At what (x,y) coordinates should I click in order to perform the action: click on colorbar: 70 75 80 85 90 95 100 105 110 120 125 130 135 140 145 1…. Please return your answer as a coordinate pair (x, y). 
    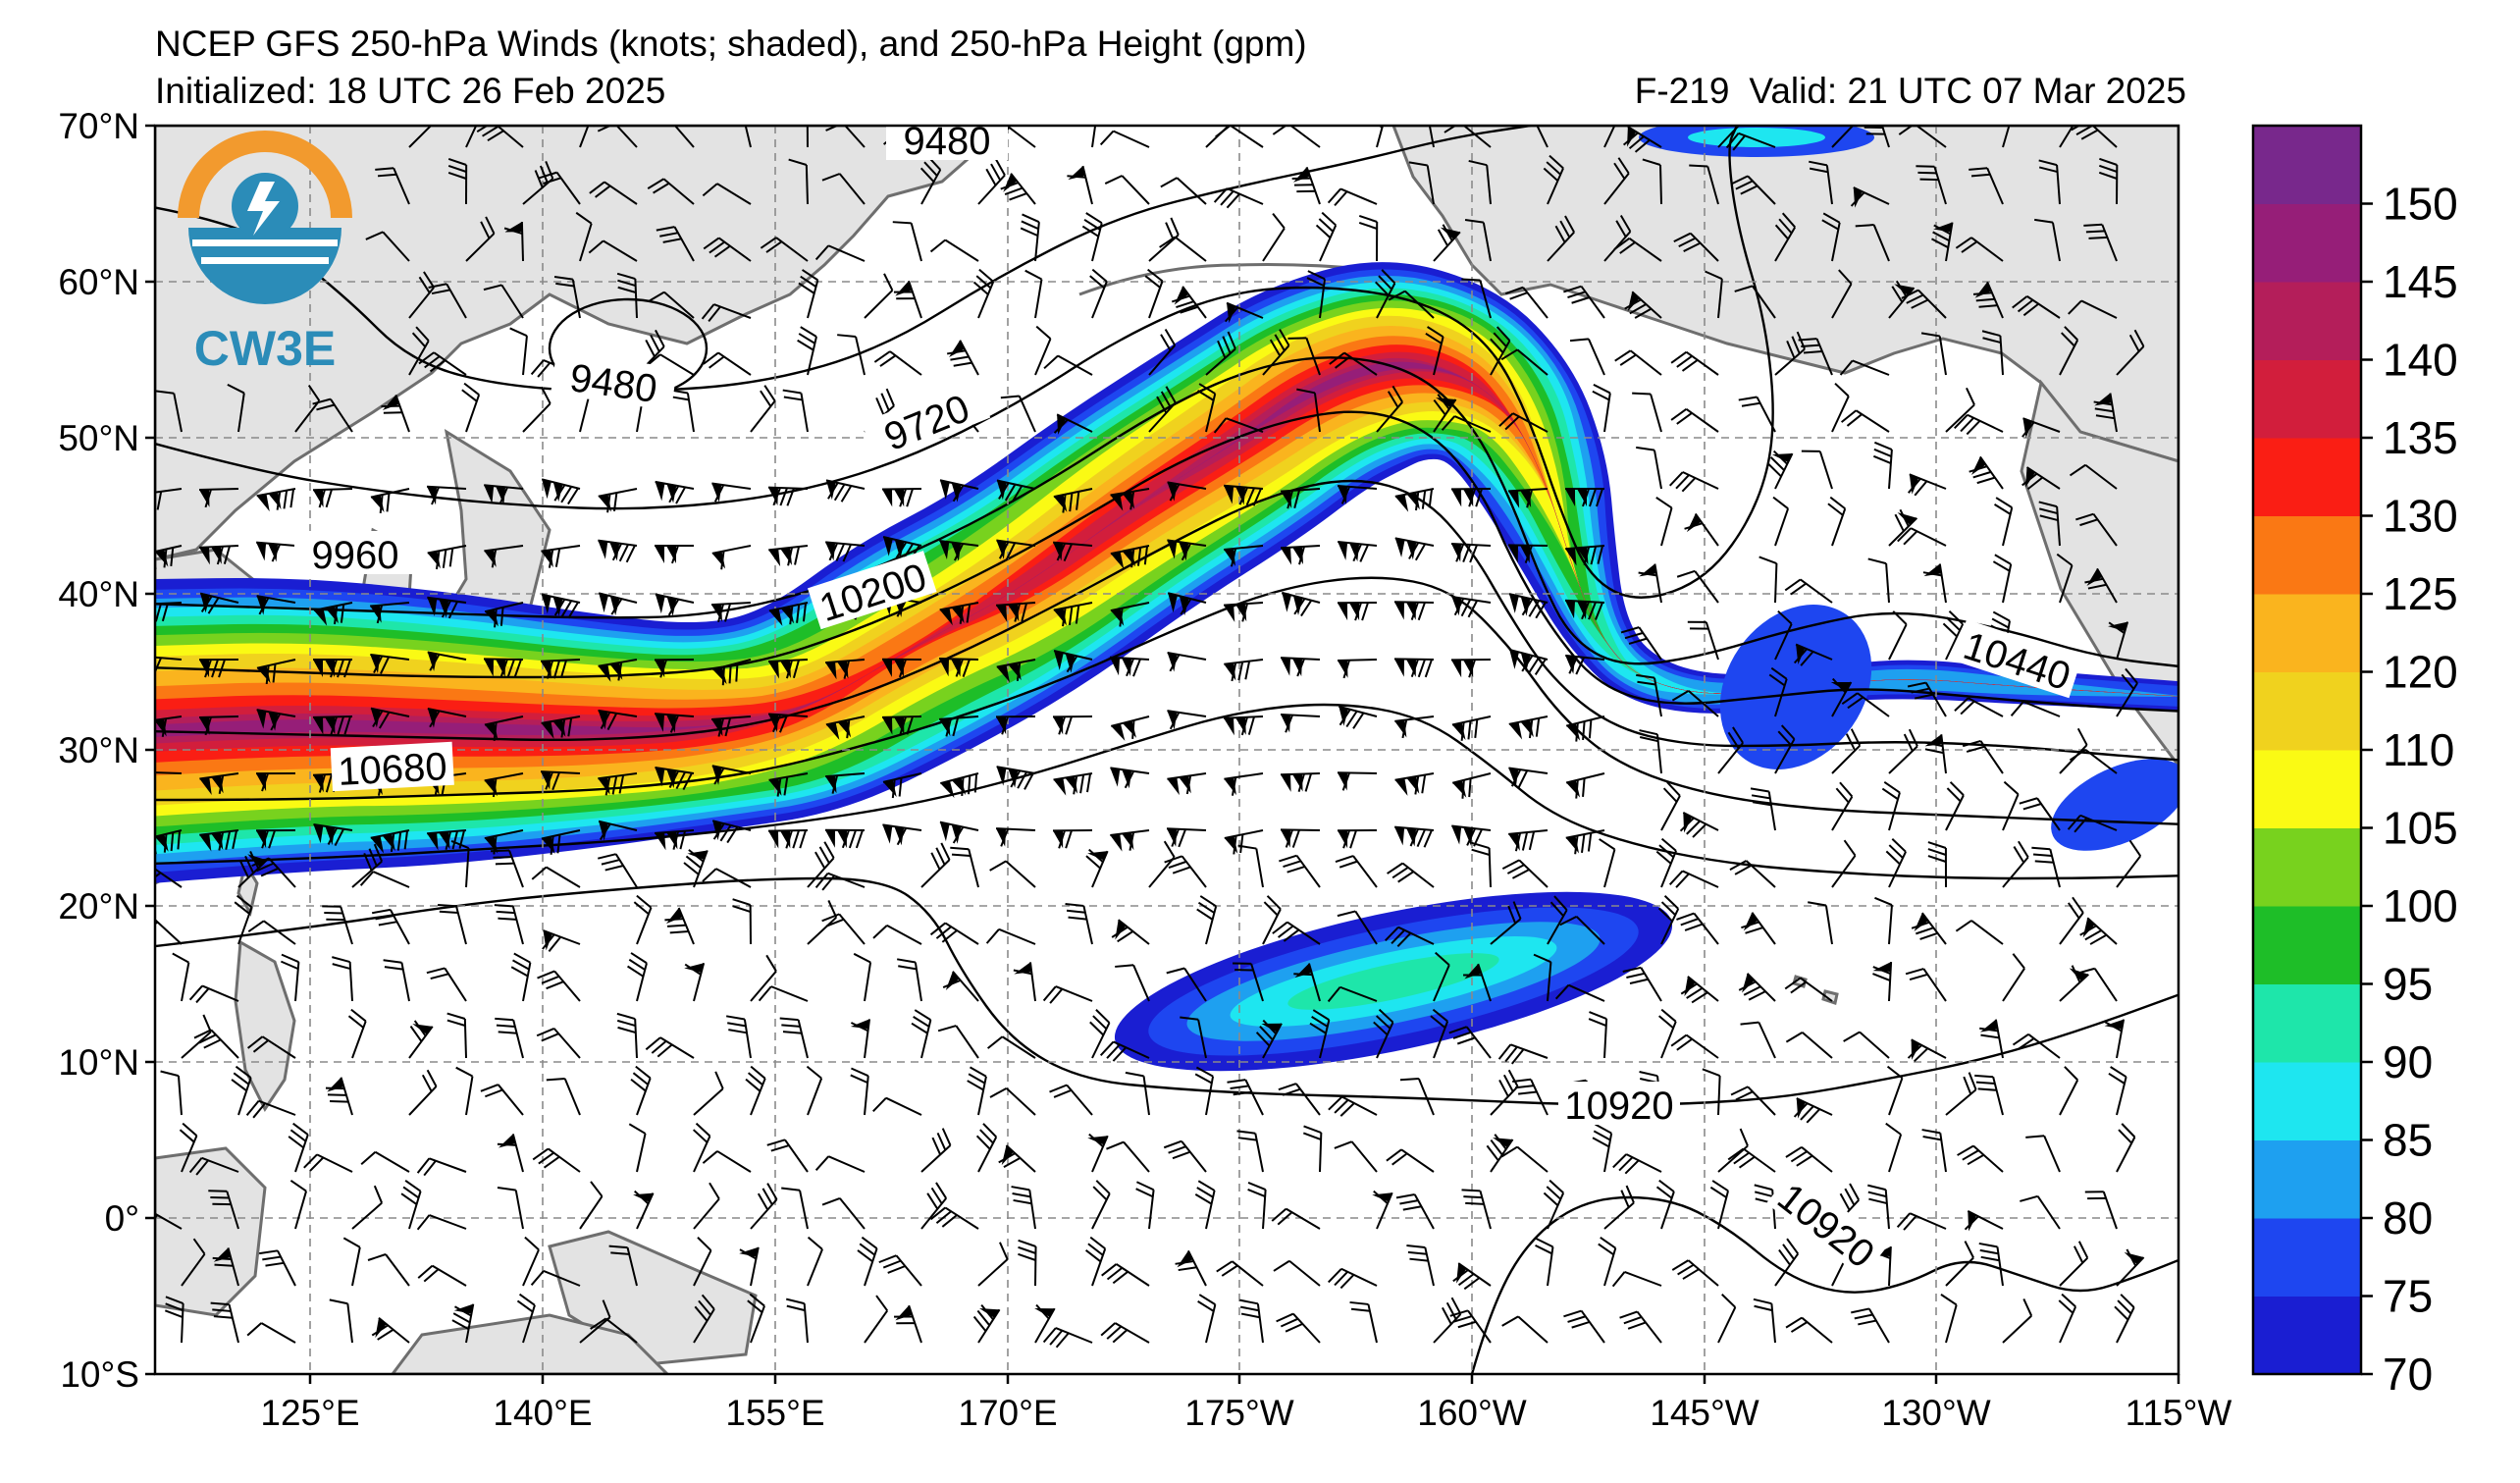
    Looking at the image, I should click on (2354, 762).